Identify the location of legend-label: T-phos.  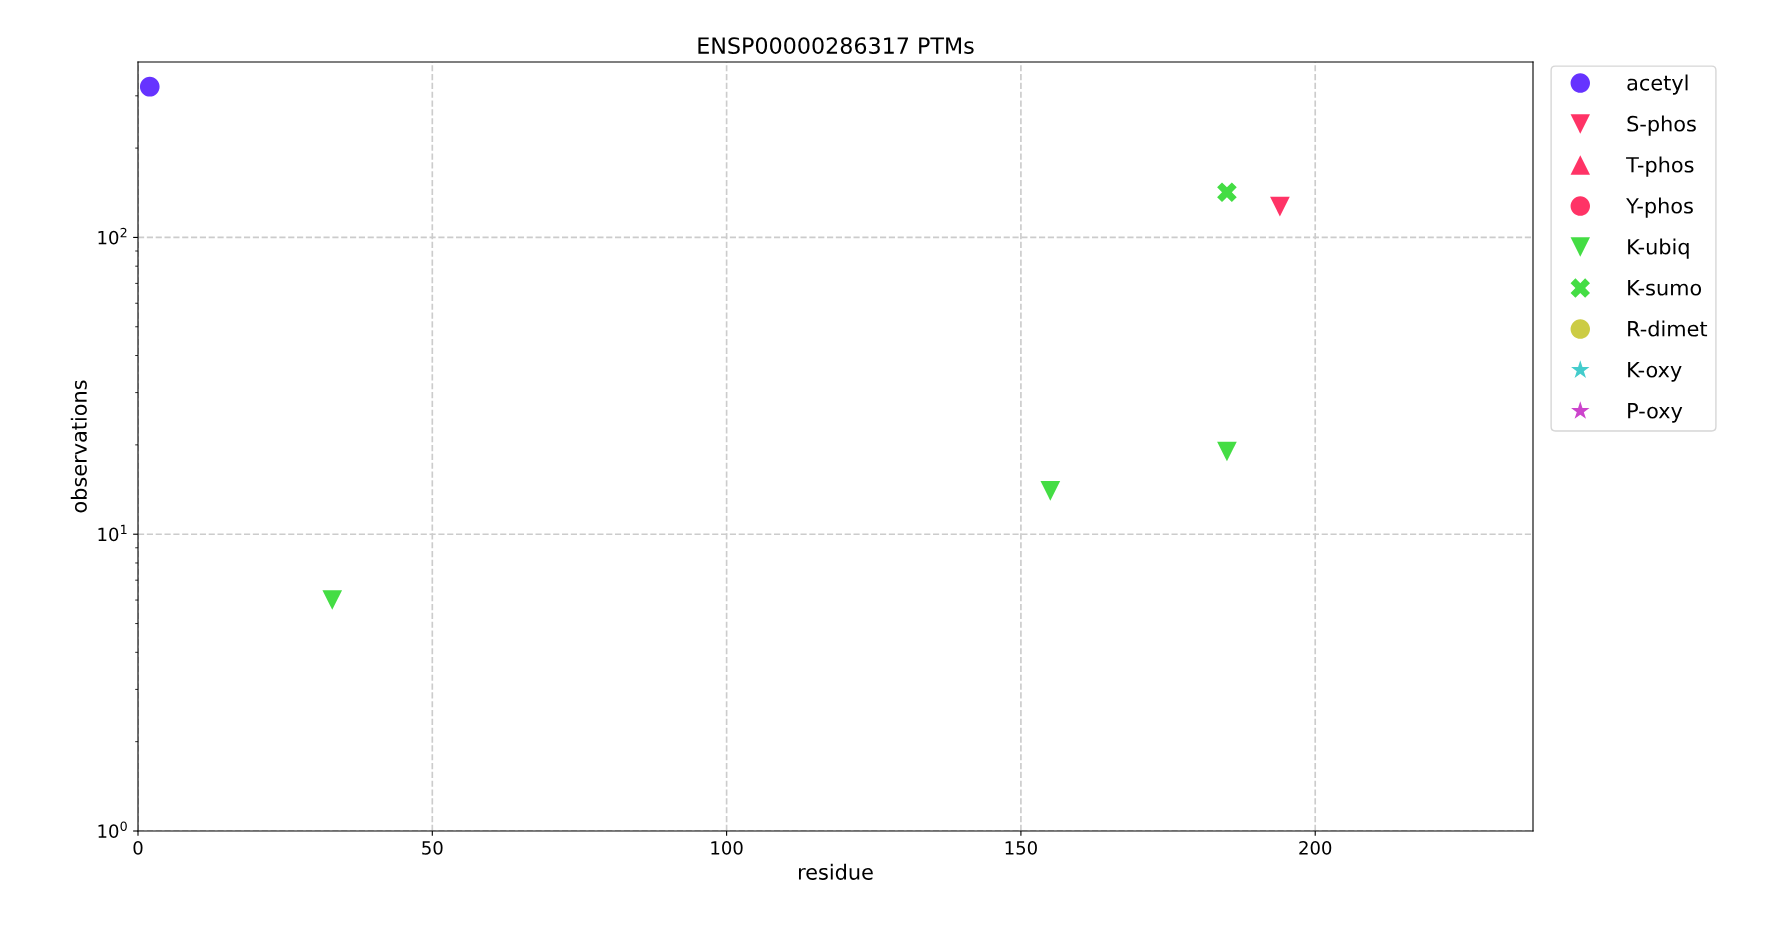
(1660, 166).